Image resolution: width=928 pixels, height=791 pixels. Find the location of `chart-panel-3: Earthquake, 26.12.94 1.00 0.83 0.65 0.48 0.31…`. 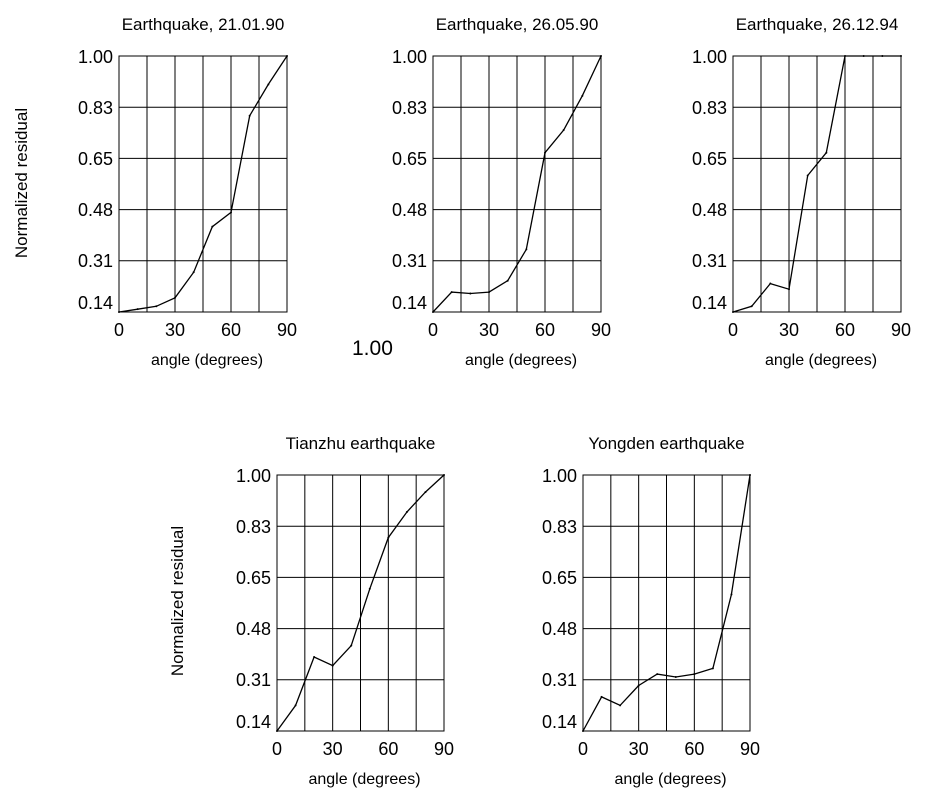

chart-panel-3: Earthquake, 26.12.94 1.00 0.83 0.65 0.48 0.31… is located at coordinates (801, 192).